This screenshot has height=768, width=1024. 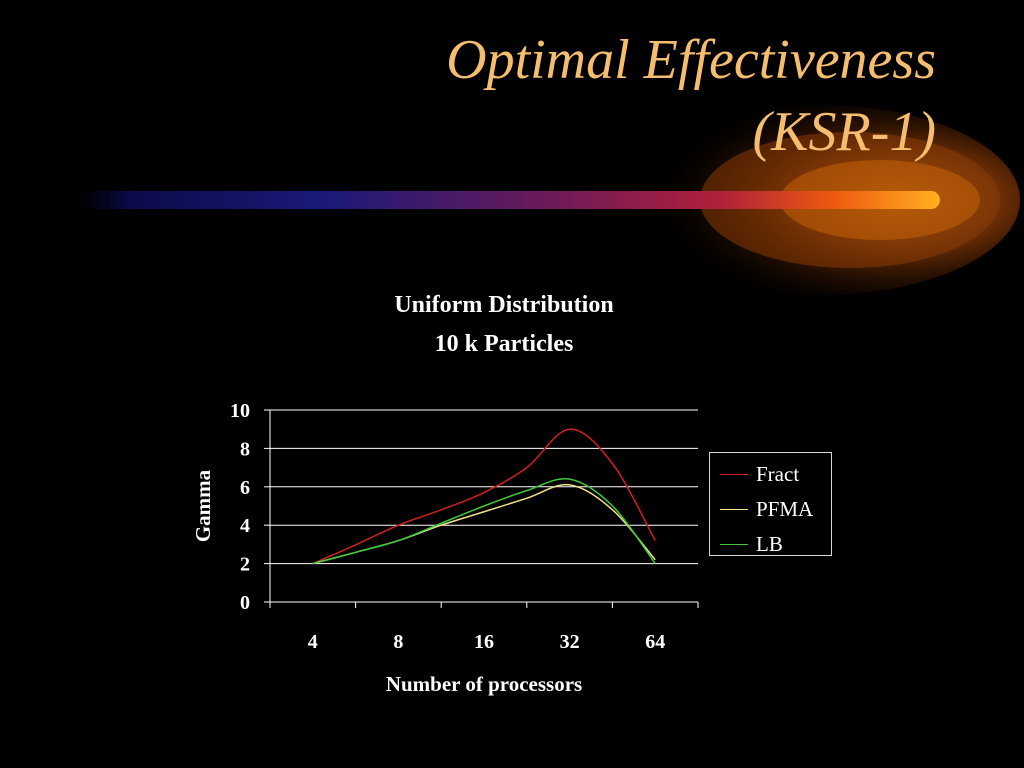 What do you see at coordinates (240, 411) in the screenshot?
I see `y-tick-label-10: 10` at bounding box center [240, 411].